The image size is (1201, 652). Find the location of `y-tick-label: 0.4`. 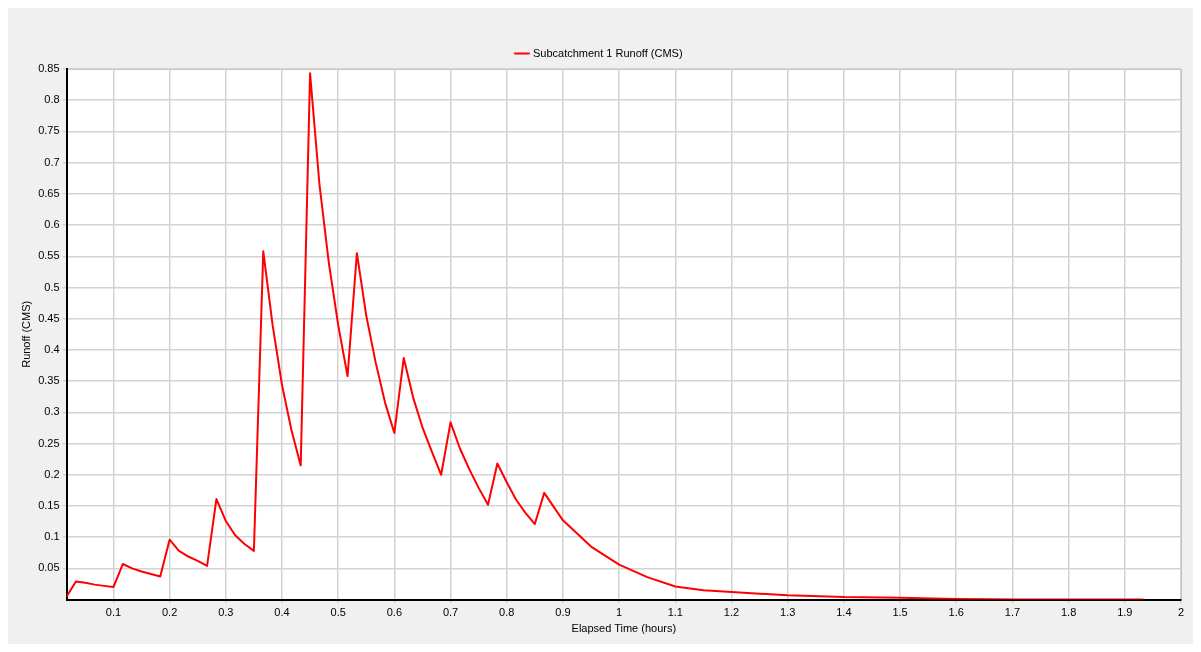

y-tick-label: 0.4 is located at coordinates (52, 348).